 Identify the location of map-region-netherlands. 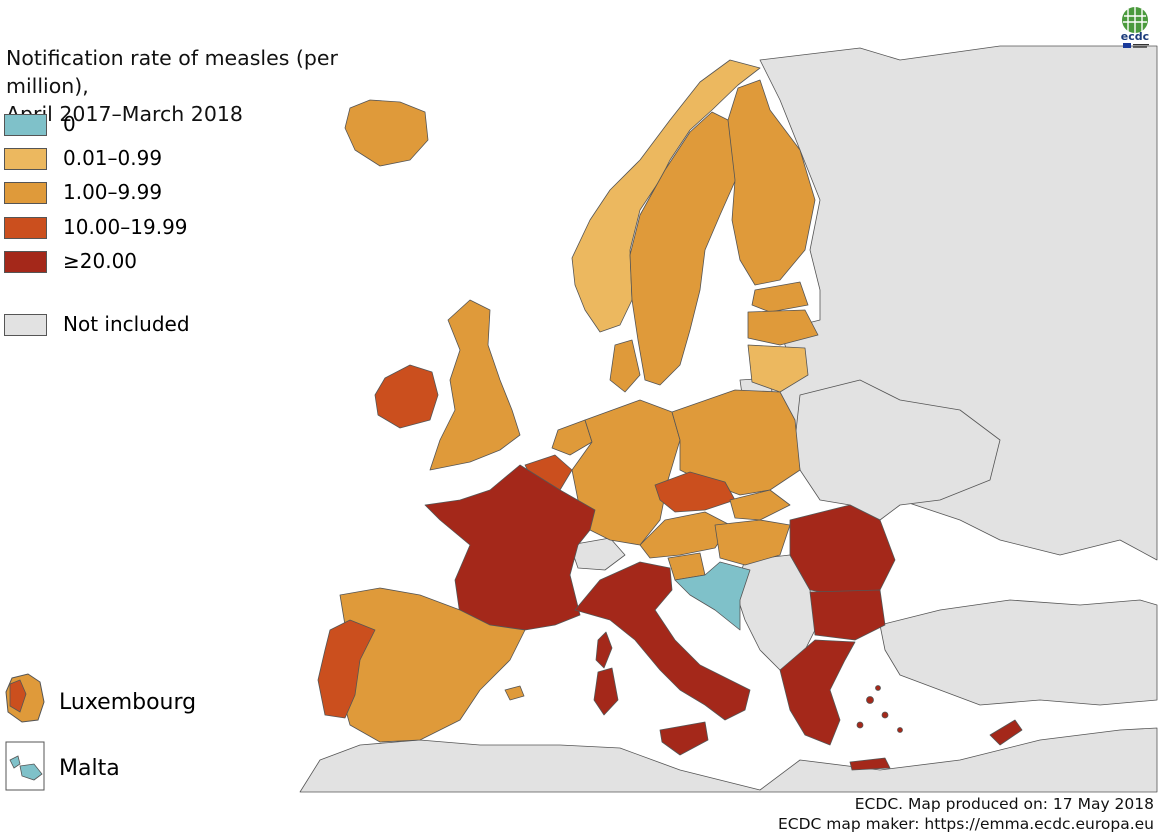
(572, 437).